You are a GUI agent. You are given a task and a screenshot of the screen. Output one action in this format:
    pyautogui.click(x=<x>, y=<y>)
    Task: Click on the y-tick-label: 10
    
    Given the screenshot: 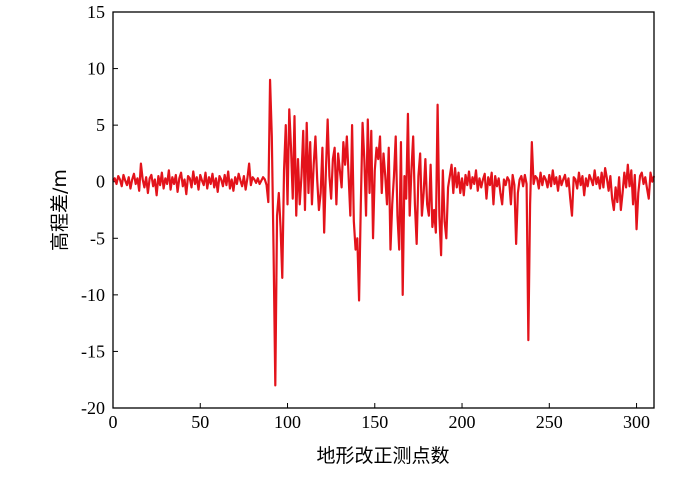 What is the action you would take?
    pyautogui.click(x=96, y=69)
    